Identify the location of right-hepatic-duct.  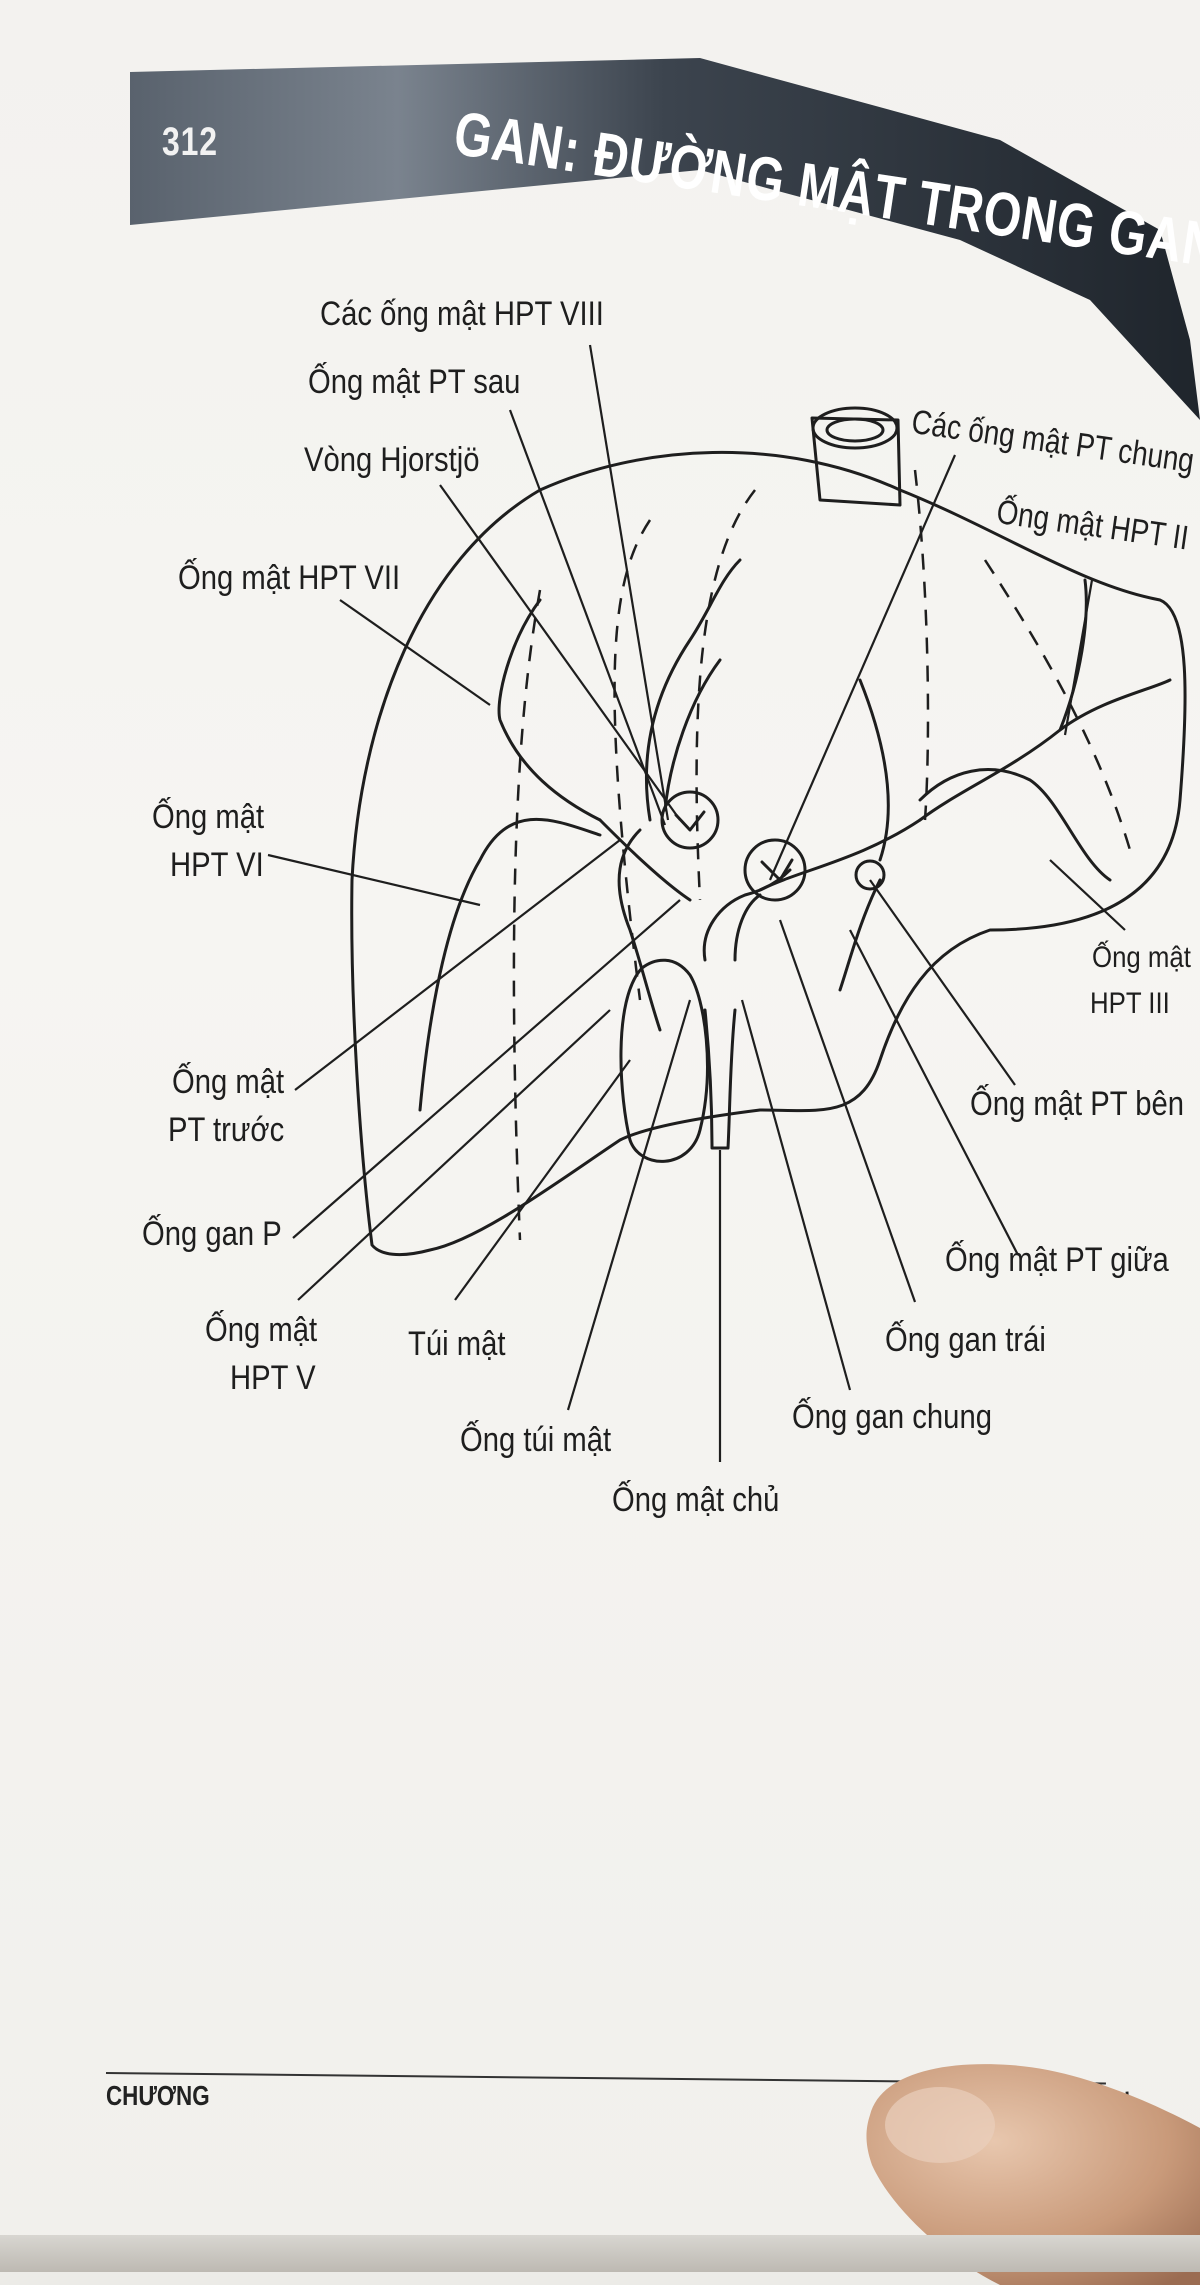
(645, 860).